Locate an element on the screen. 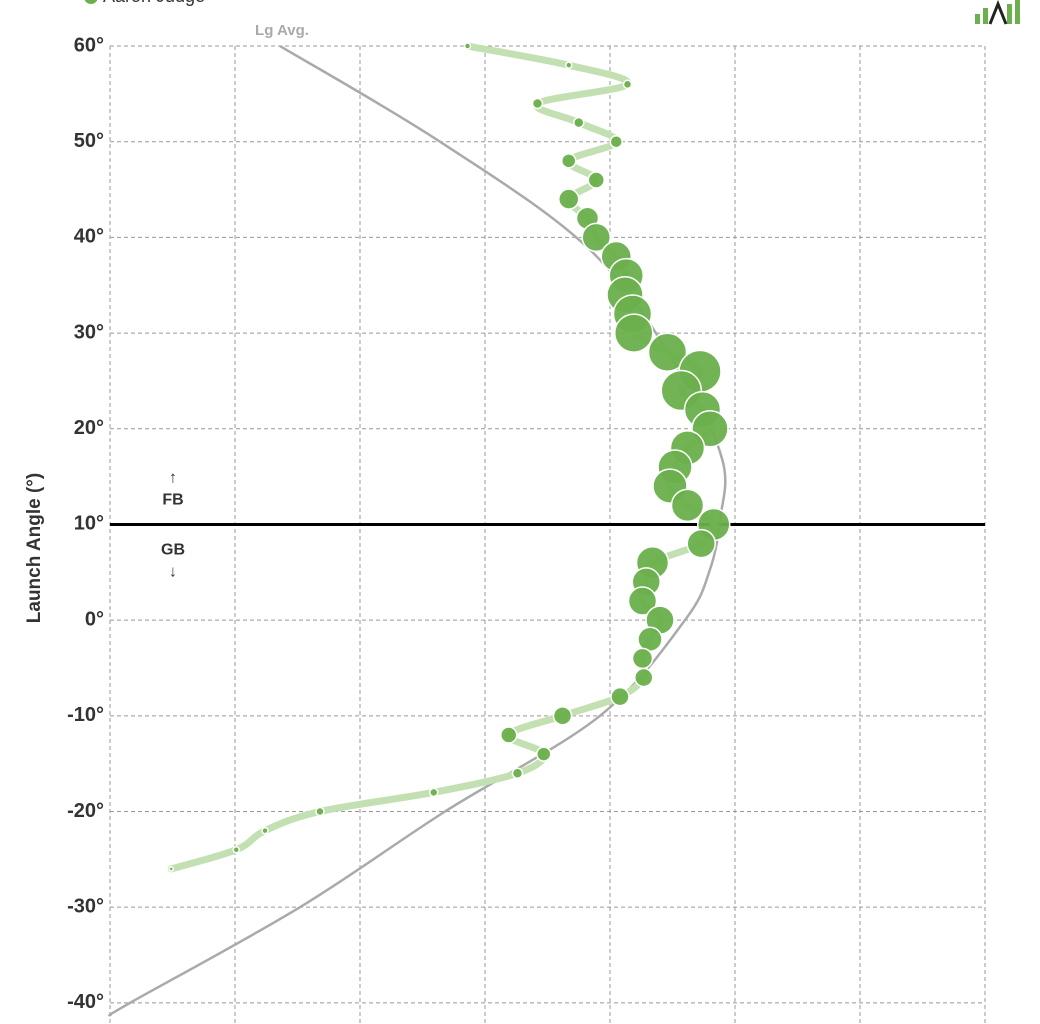 This screenshot has height=1024, width=1040. y-tick-label: 0° is located at coordinates (94, 619).